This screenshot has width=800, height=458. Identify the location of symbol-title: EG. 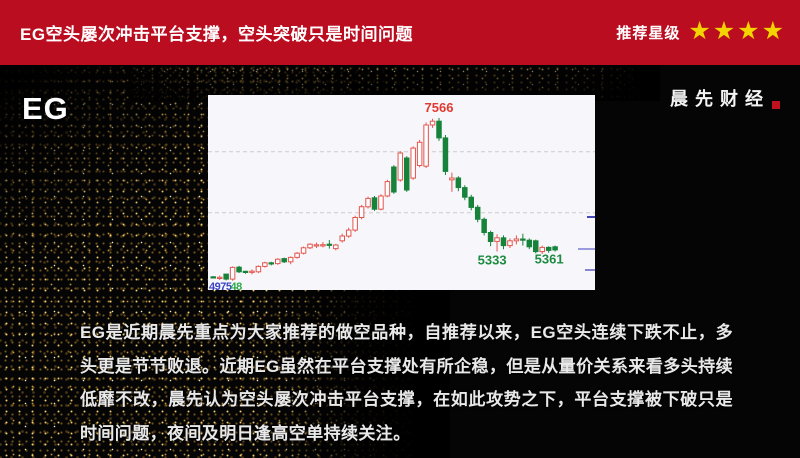
(45, 108).